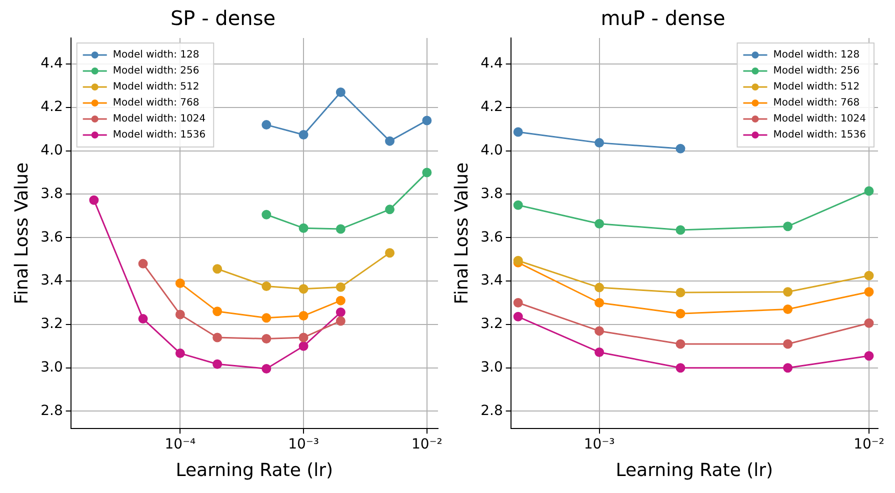 This screenshot has width=895, height=493. I want to click on chart-title: muP - dense, so click(663, 18).